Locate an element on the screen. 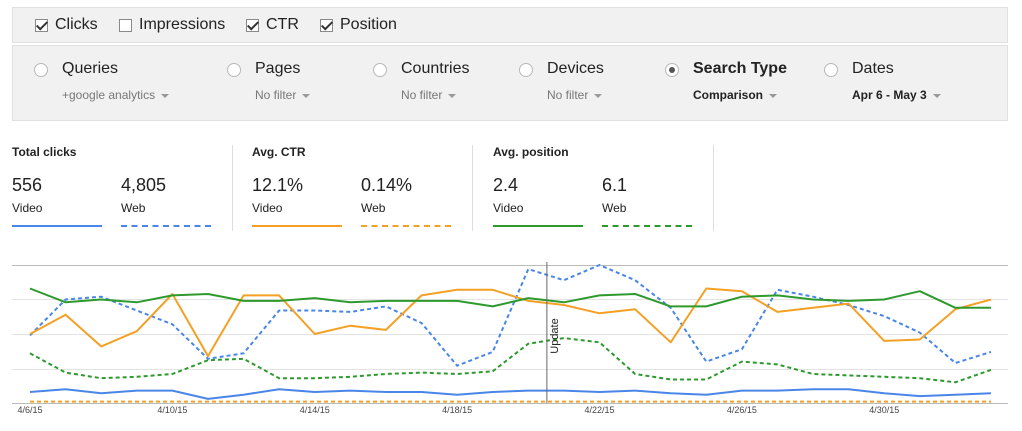  x-tick-label: 4/30/15 is located at coordinates (884, 410).